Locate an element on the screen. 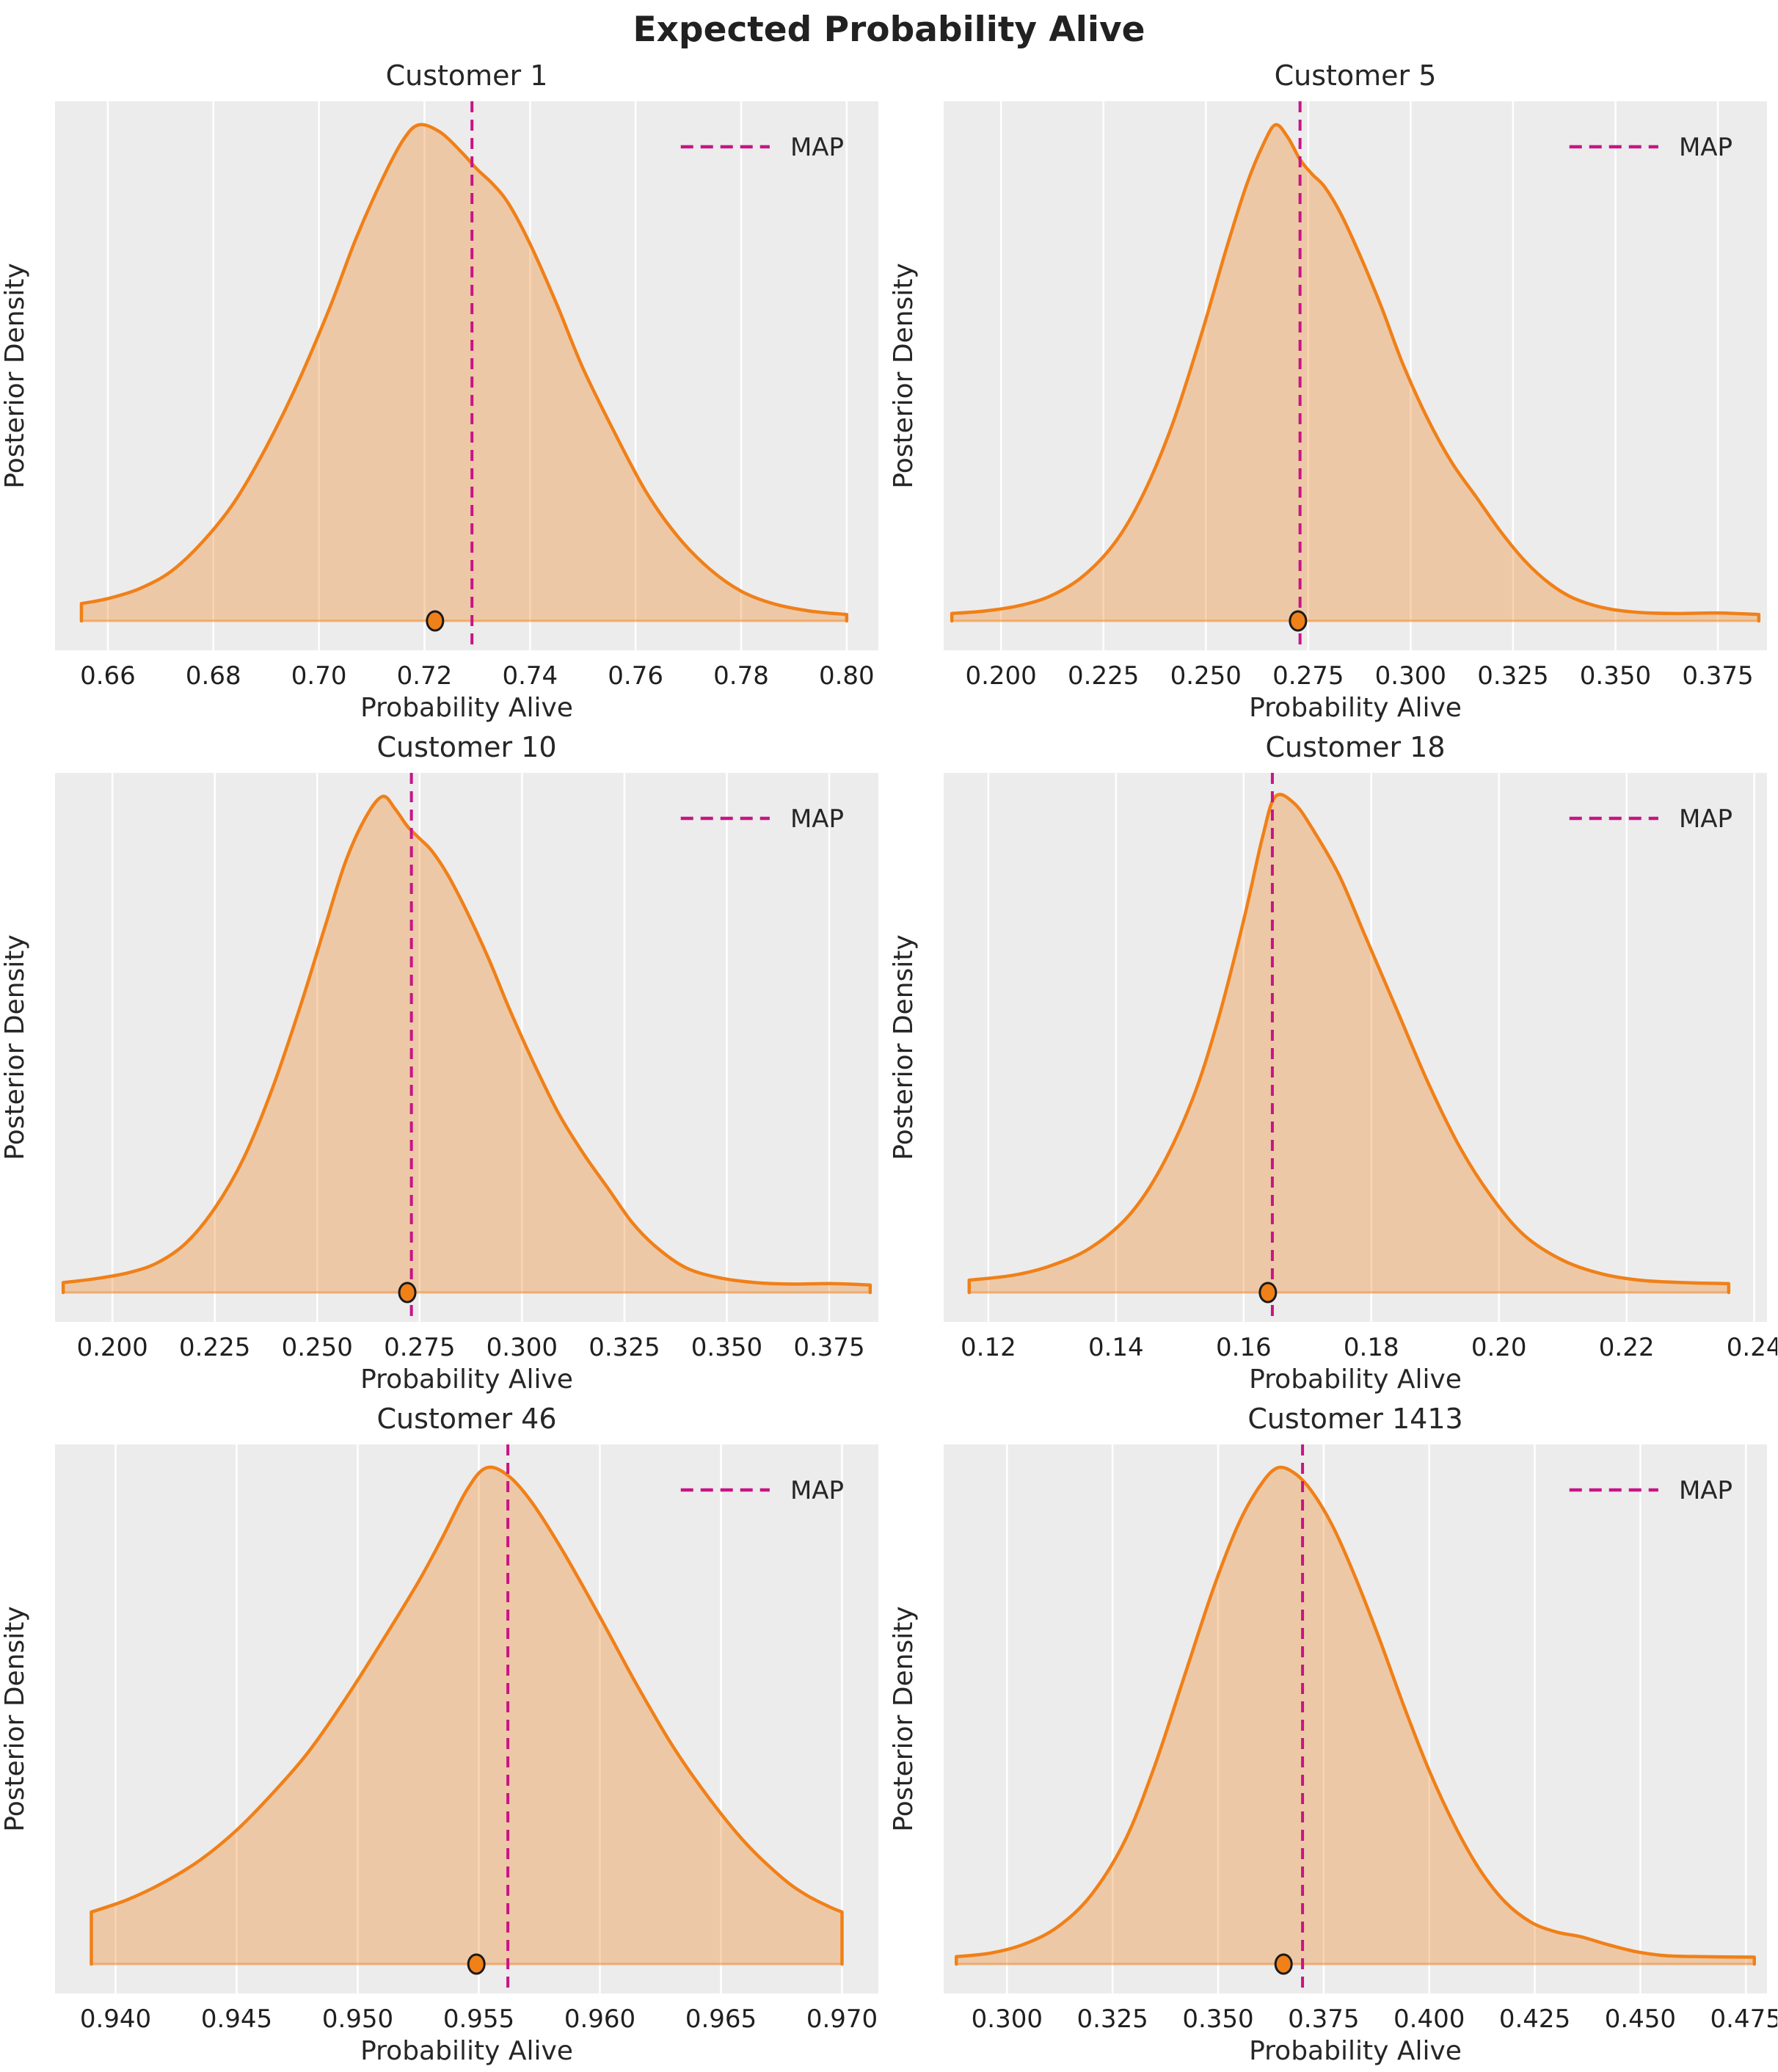 The height and width of the screenshot is (2072, 1778). x-tick-label: 0.12 is located at coordinates (988, 1347).